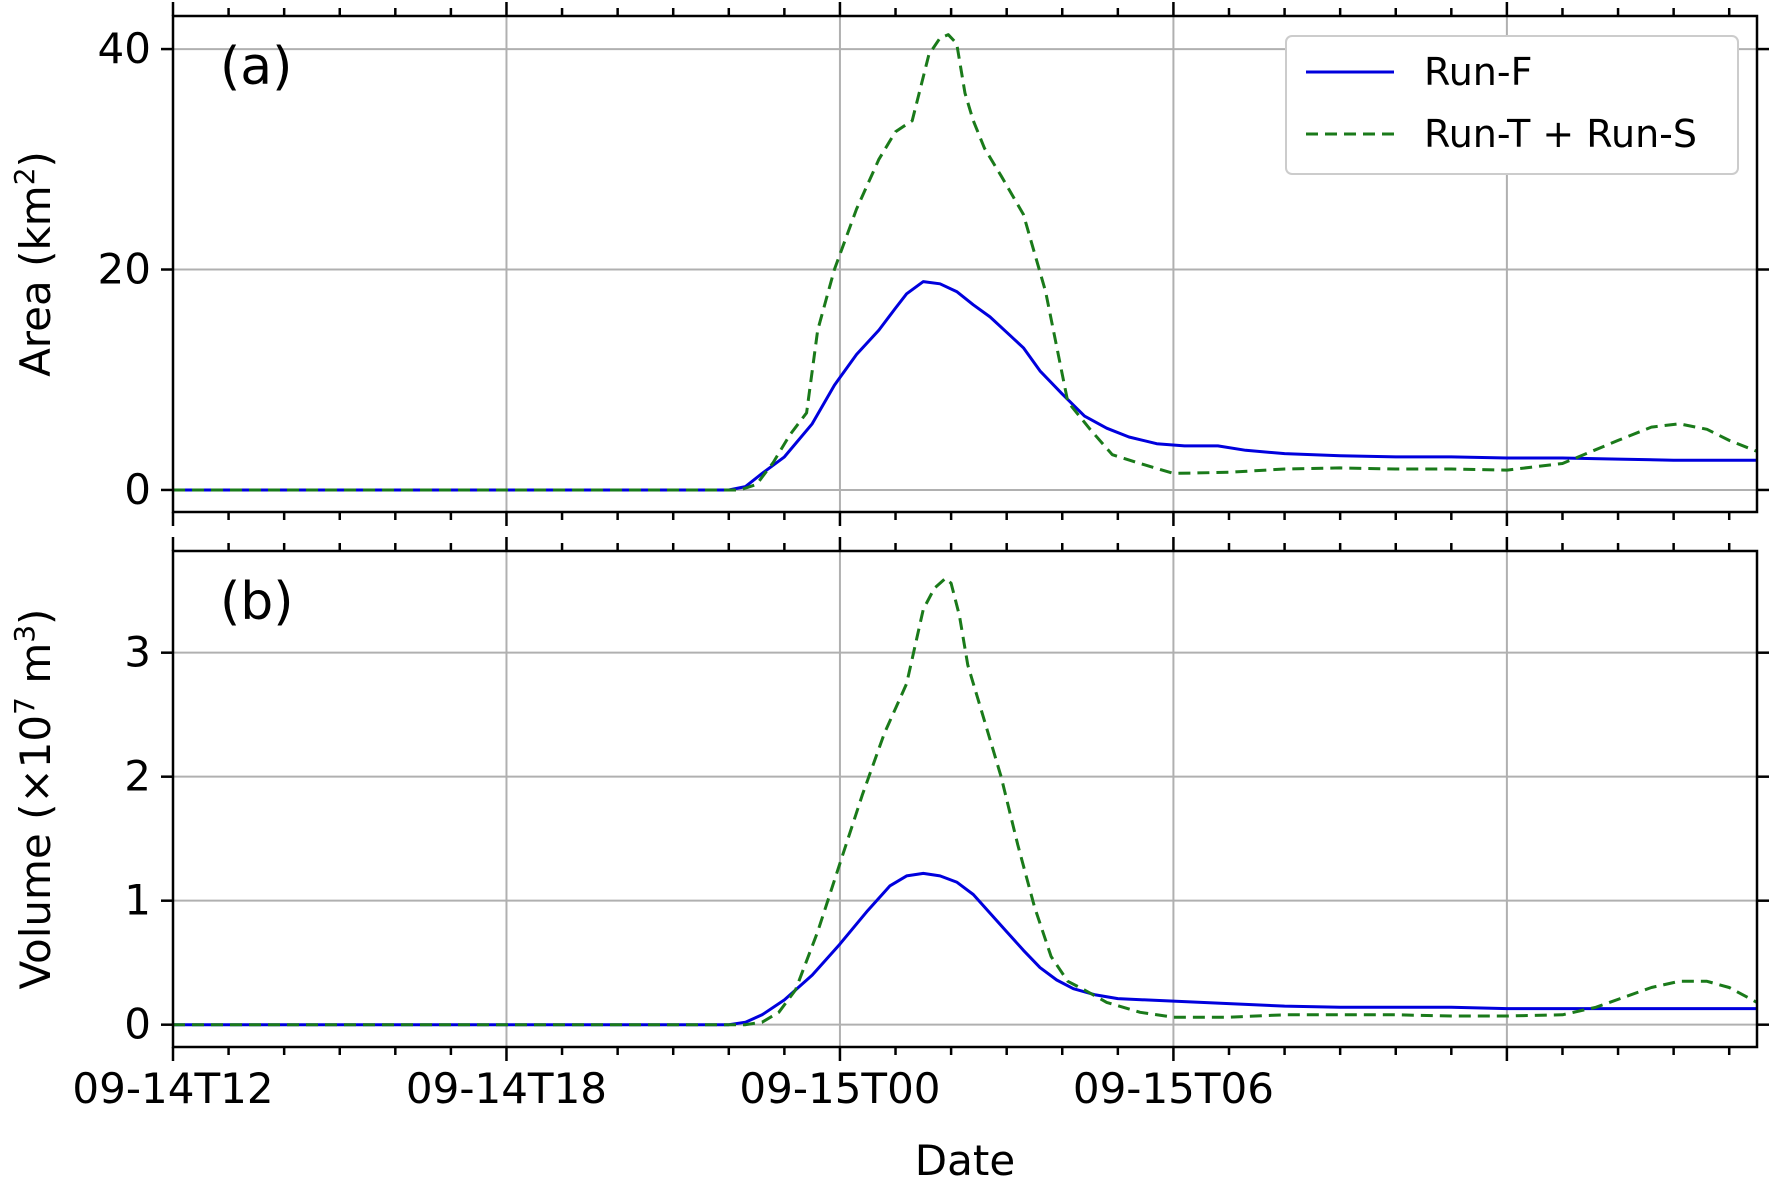  I want to click on y-tick-label: 1, so click(137, 900).